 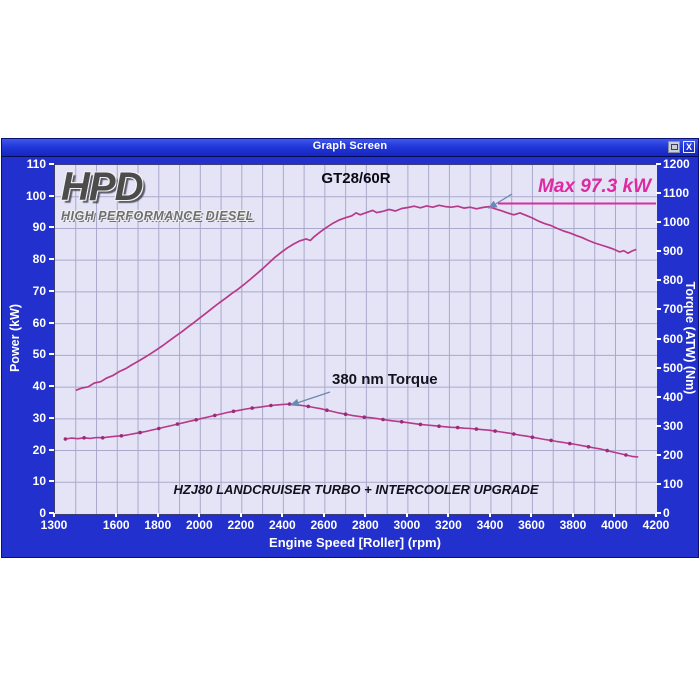 I want to click on y-left-tick-label: 20, so click(x=39, y=449).